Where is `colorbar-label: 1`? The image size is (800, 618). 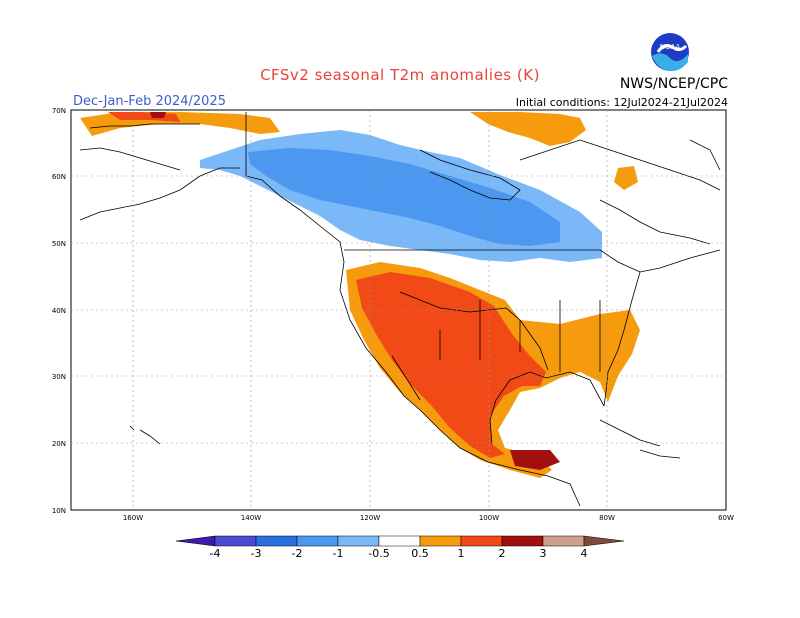 colorbar-label: 1 is located at coordinates (461, 553).